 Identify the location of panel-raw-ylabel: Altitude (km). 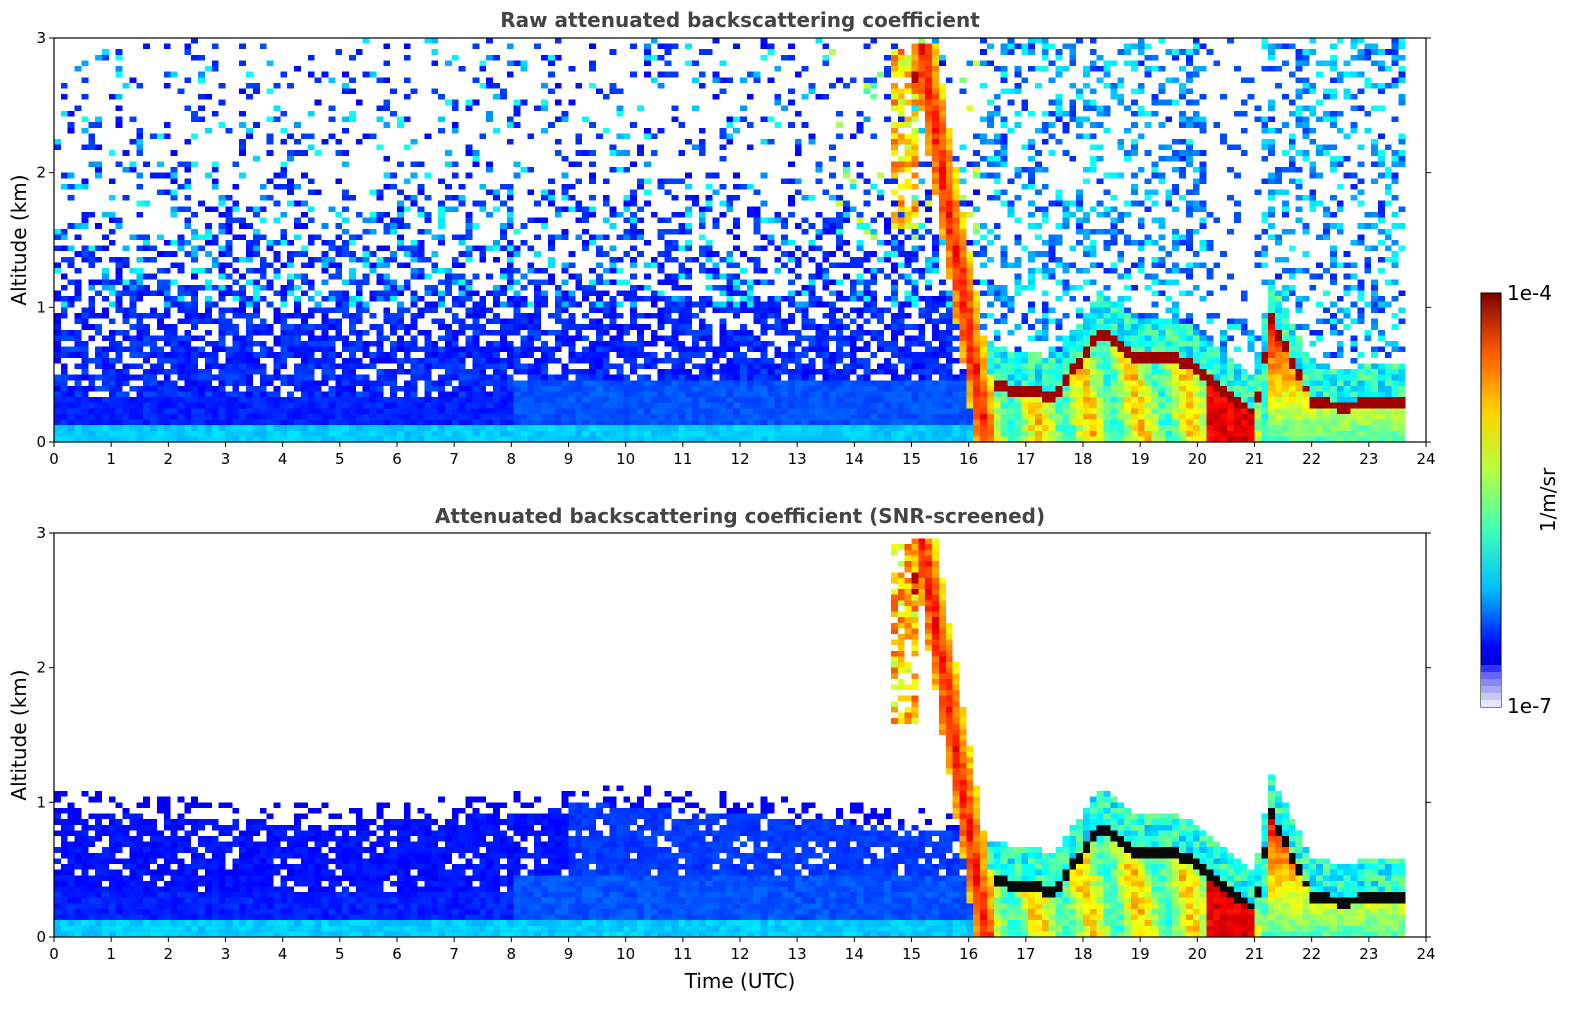
(19, 239).